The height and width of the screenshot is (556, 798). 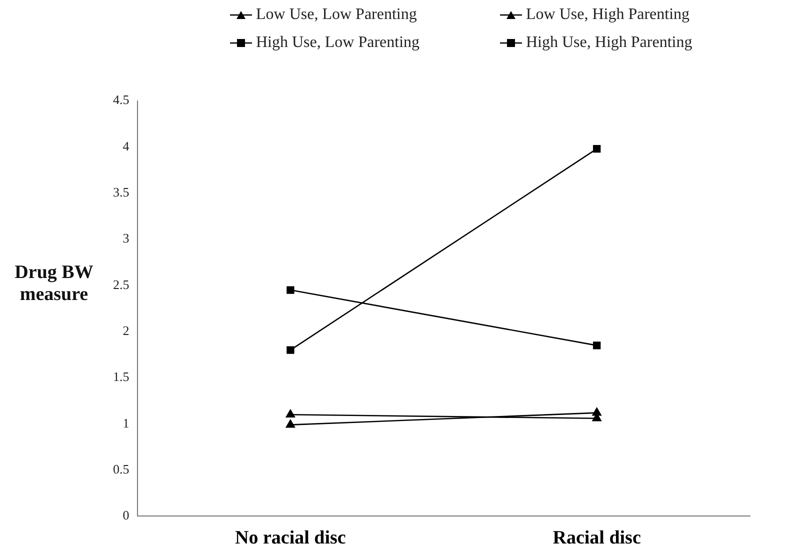 What do you see at coordinates (290, 538) in the screenshot?
I see `x-tick-label: No racial disc` at bounding box center [290, 538].